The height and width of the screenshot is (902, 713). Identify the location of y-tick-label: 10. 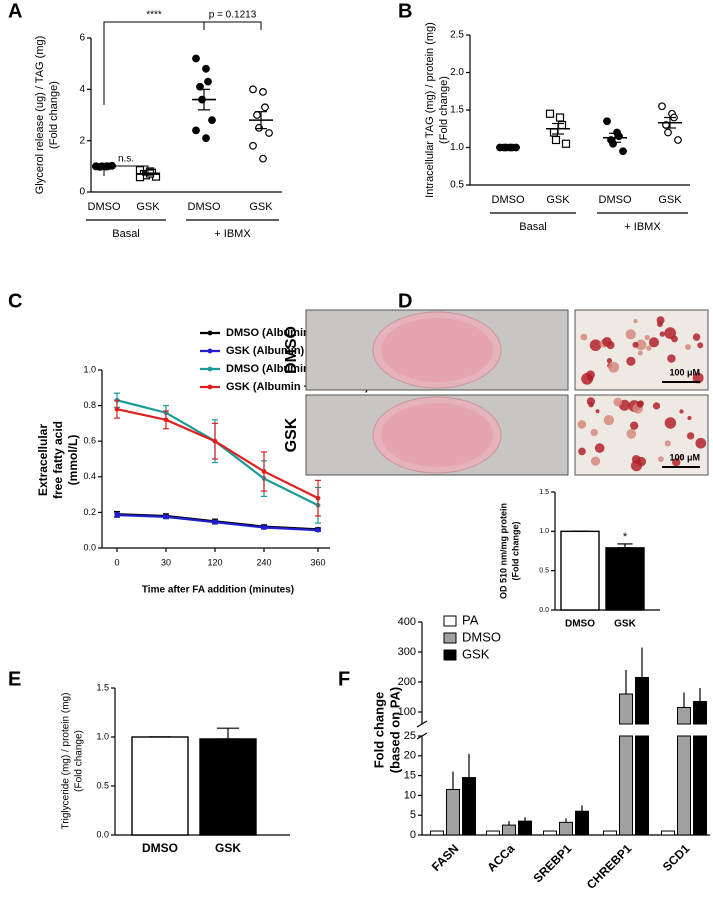
(410, 795).